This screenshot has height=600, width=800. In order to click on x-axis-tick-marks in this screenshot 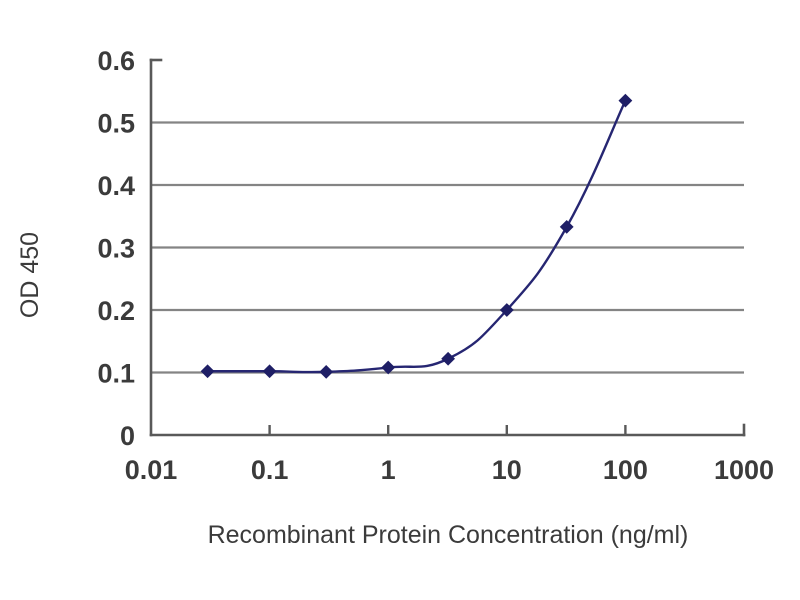, I will do `click(447, 430)`.